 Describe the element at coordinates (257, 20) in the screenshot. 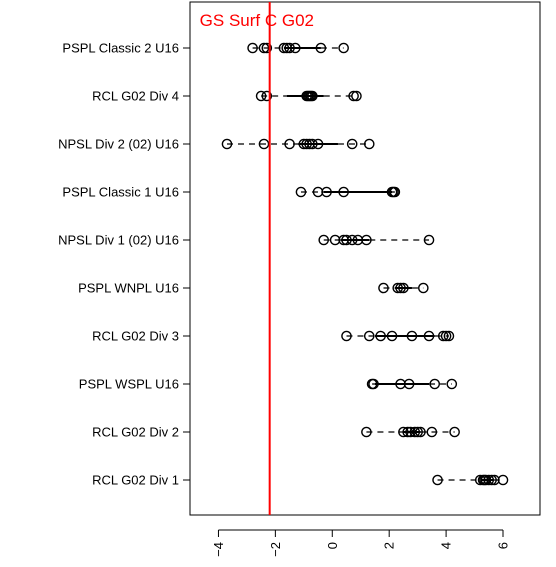

I see `reference-label: GS Surf C G02` at that location.